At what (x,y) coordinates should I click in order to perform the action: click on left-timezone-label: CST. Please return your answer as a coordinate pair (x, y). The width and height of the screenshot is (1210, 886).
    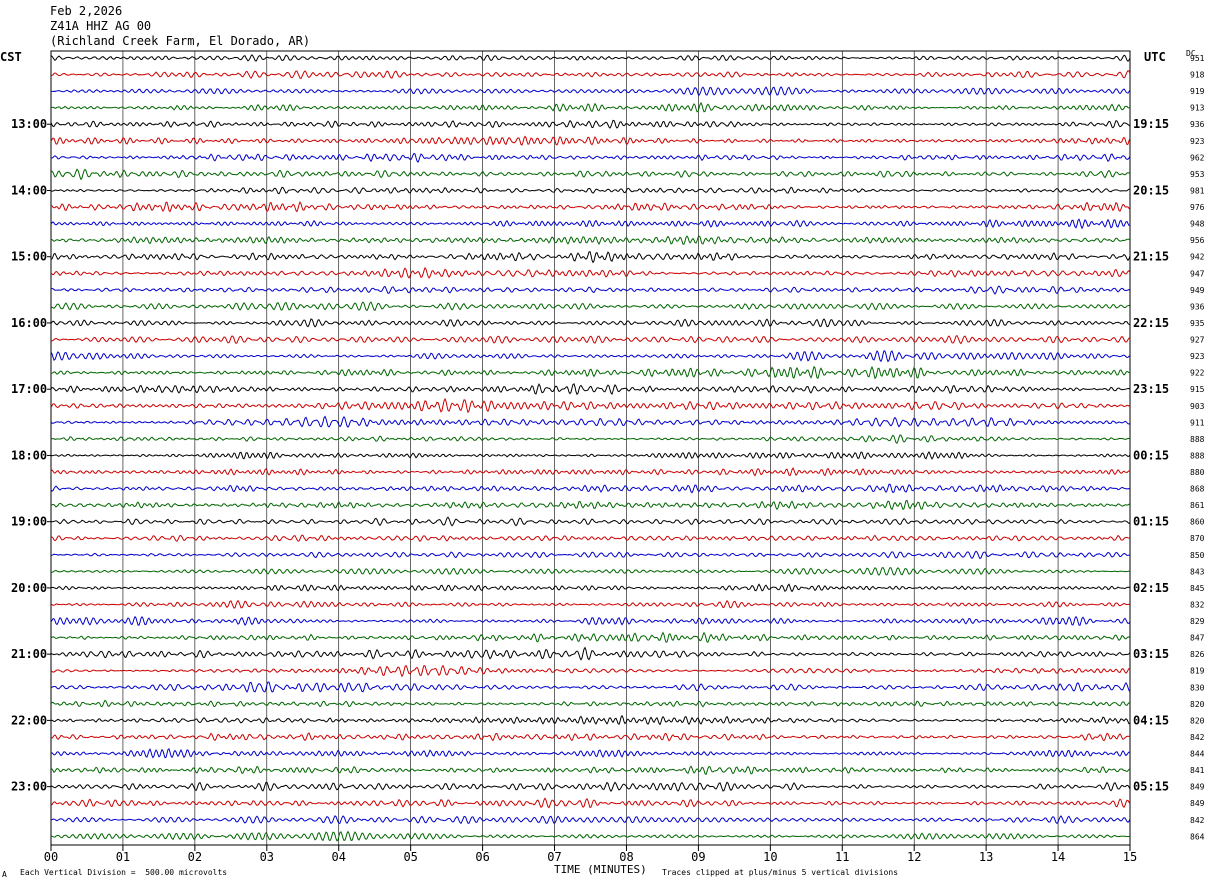
    Looking at the image, I should click on (11, 57).